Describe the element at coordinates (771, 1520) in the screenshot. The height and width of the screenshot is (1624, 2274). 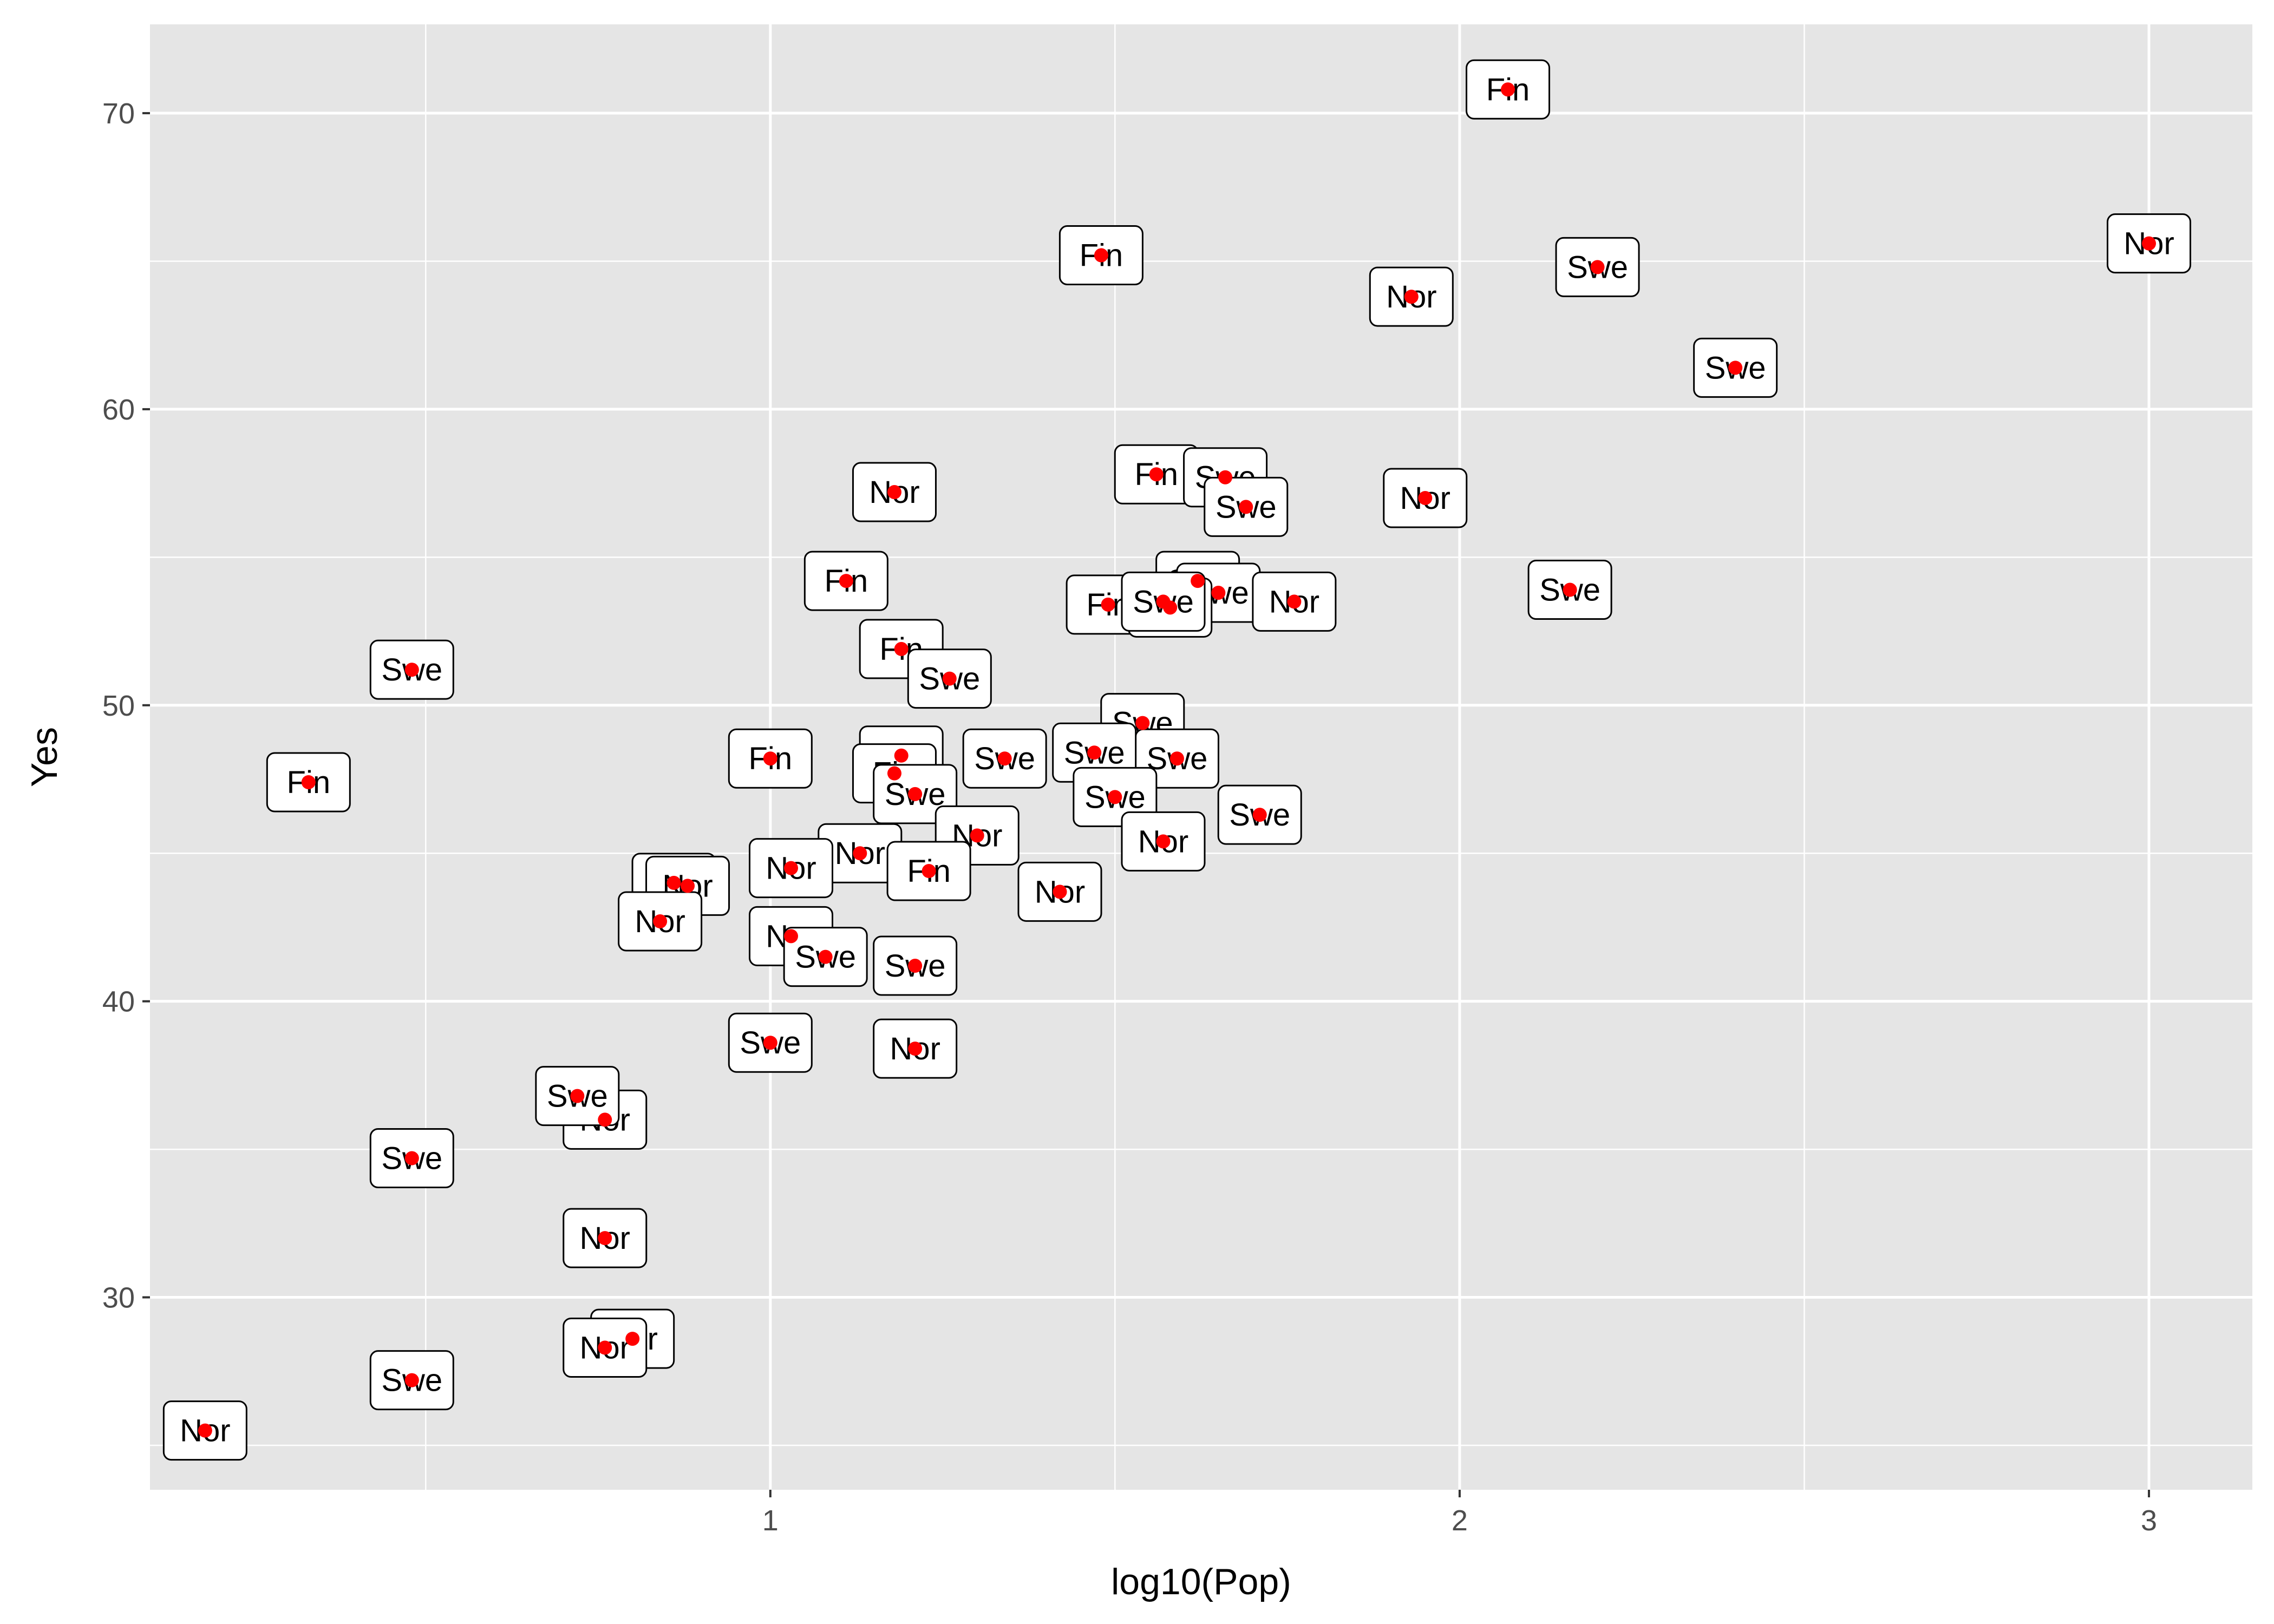
I see `x-tick-label: 1` at that location.